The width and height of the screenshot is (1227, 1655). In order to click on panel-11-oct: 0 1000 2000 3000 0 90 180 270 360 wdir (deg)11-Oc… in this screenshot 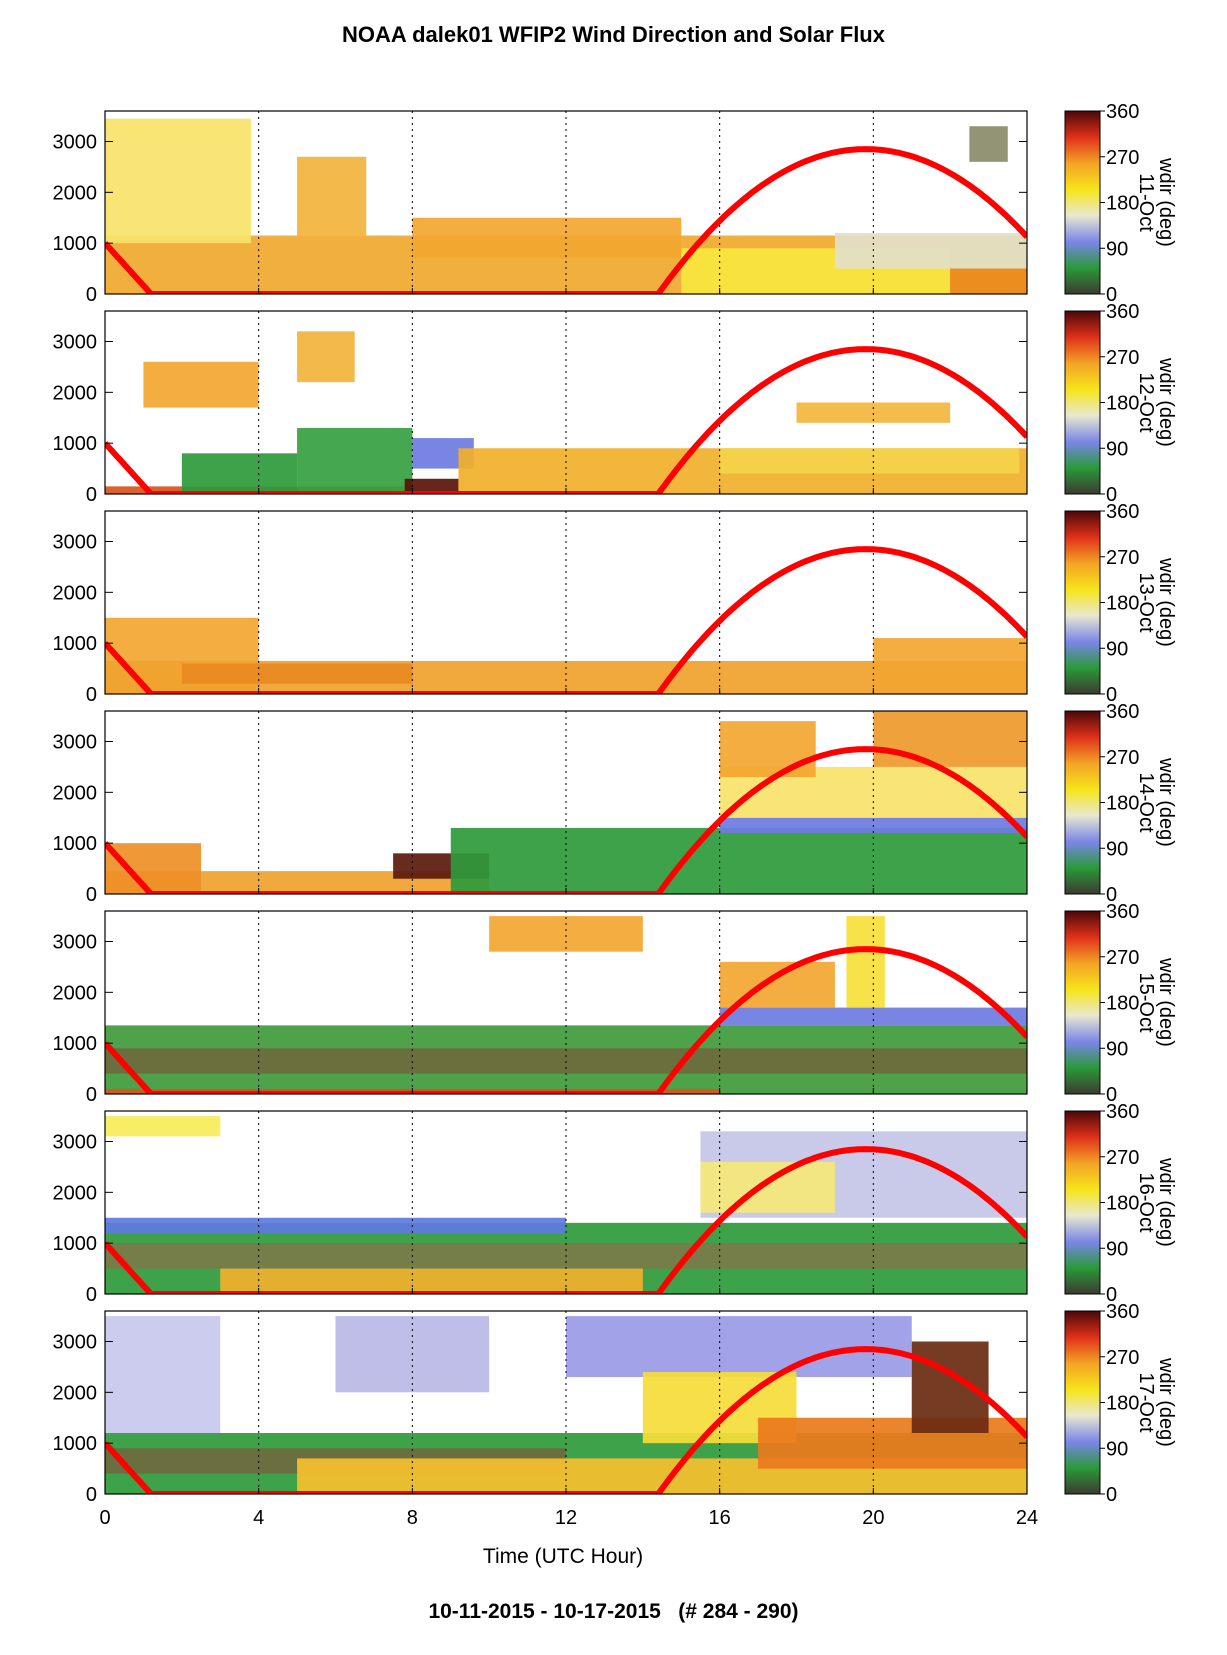, I will do `click(615, 203)`.